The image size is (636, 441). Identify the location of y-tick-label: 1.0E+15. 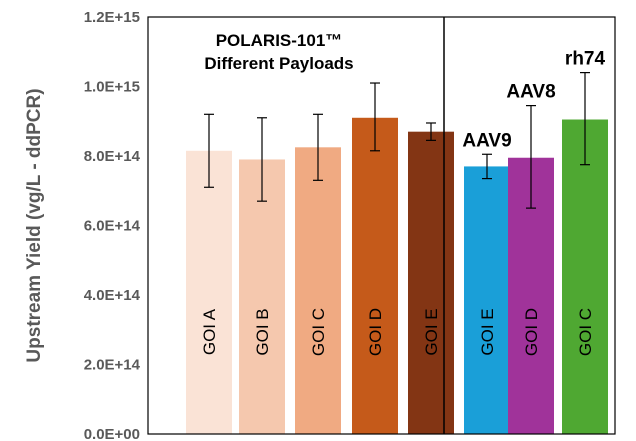
(112, 87).